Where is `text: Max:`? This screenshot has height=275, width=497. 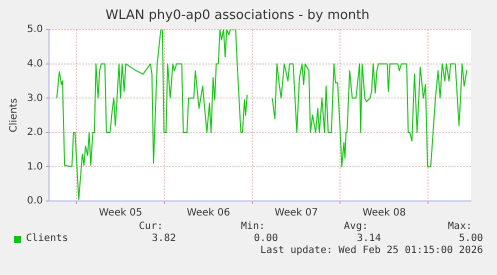 text: Max: is located at coordinates (460, 227).